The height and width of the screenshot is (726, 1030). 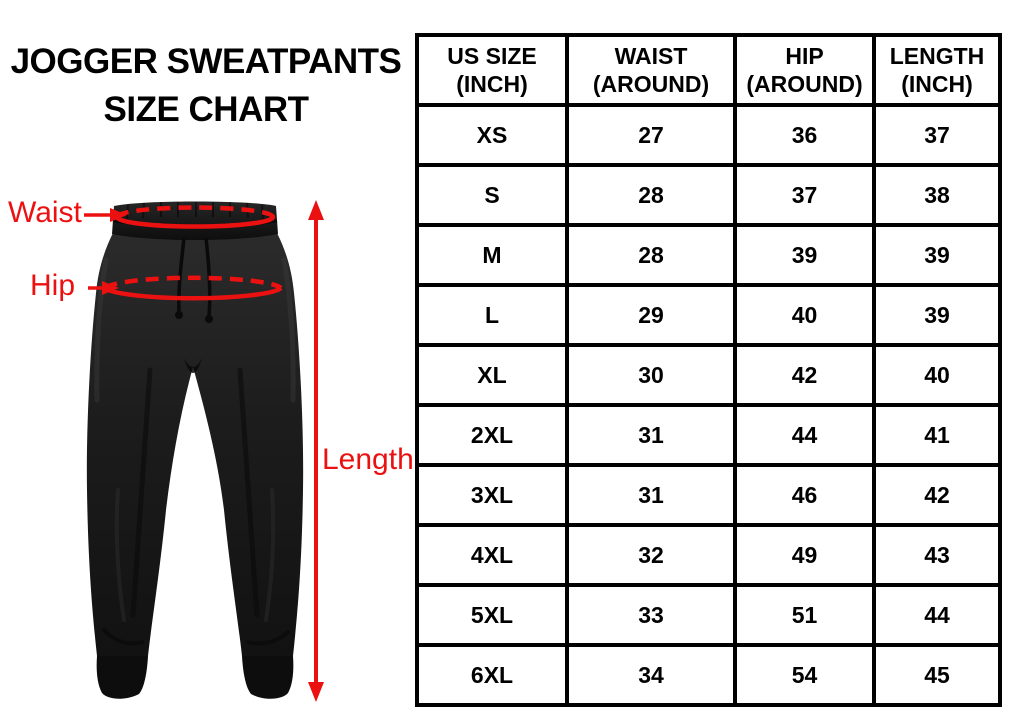 What do you see at coordinates (492, 135) in the screenshot?
I see `cell-us-size: XS` at bounding box center [492, 135].